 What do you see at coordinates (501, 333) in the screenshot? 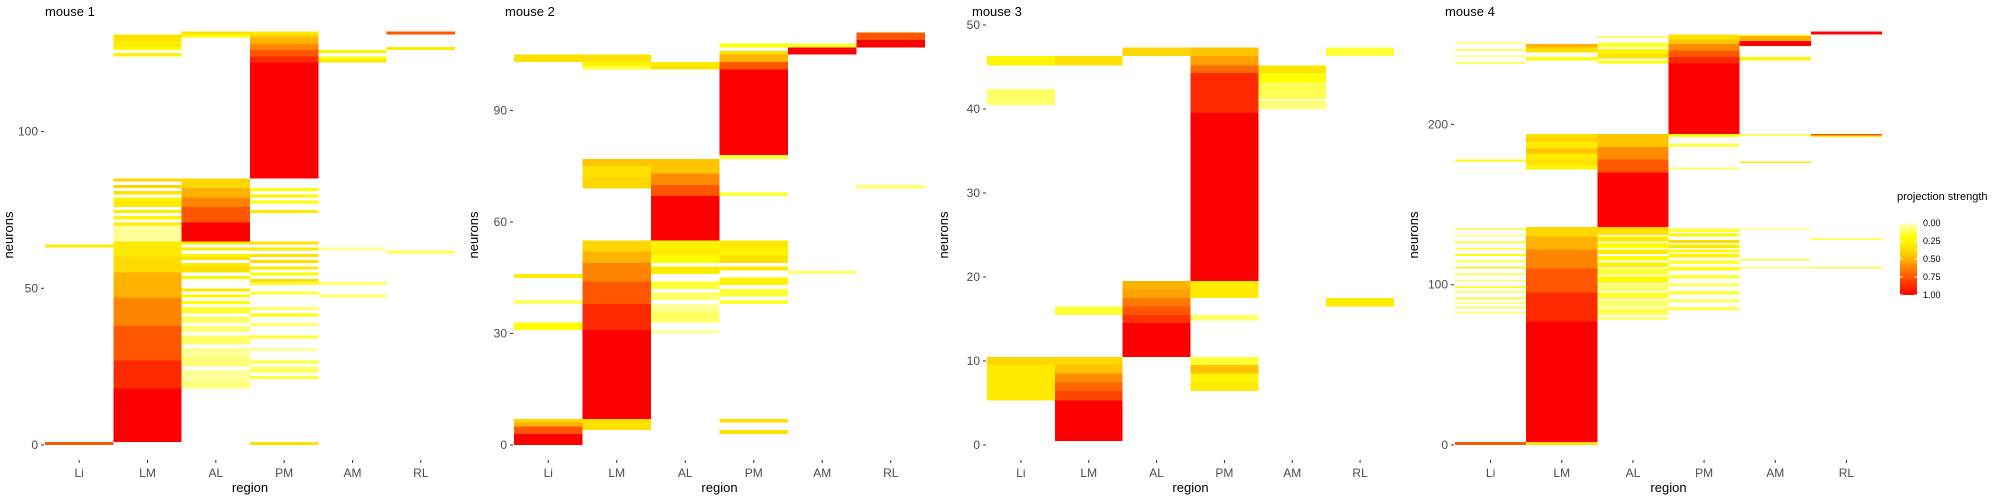
I see `y-tick-label: 30` at bounding box center [501, 333].